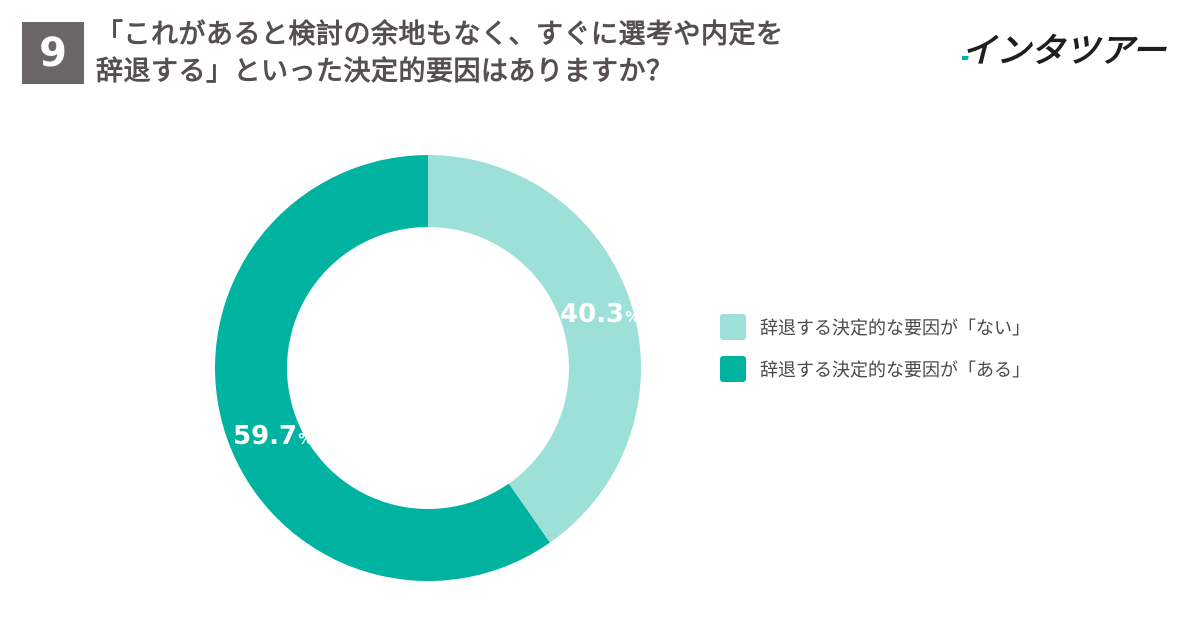 This screenshot has width=1200, height=628. What do you see at coordinates (895, 370) in the screenshot?
I see `legend-label-aru: 辞退する決定的な要因が「ある」` at bounding box center [895, 370].